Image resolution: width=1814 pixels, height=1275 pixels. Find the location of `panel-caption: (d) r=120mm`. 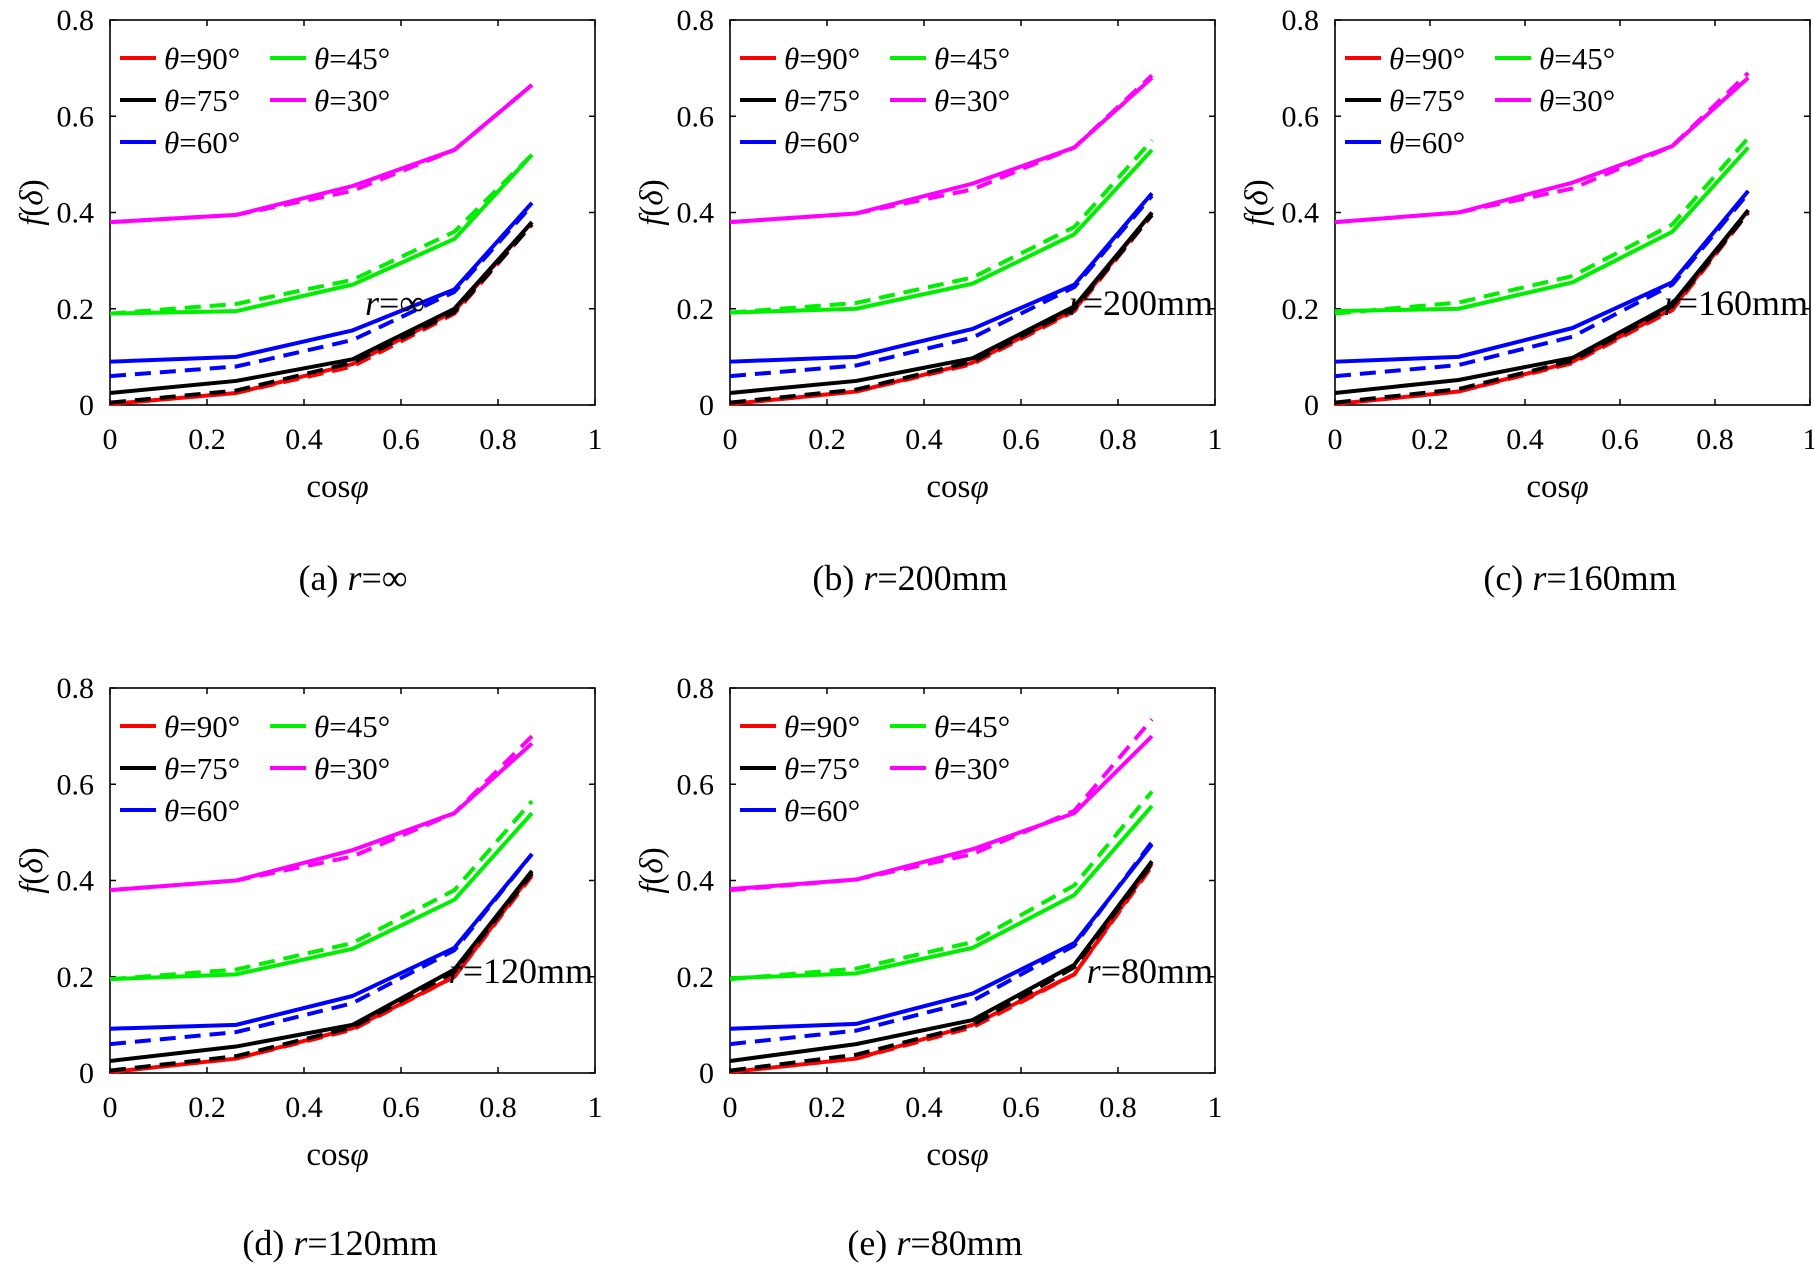

panel-caption: (d) r=120mm is located at coordinates (339, 1243).